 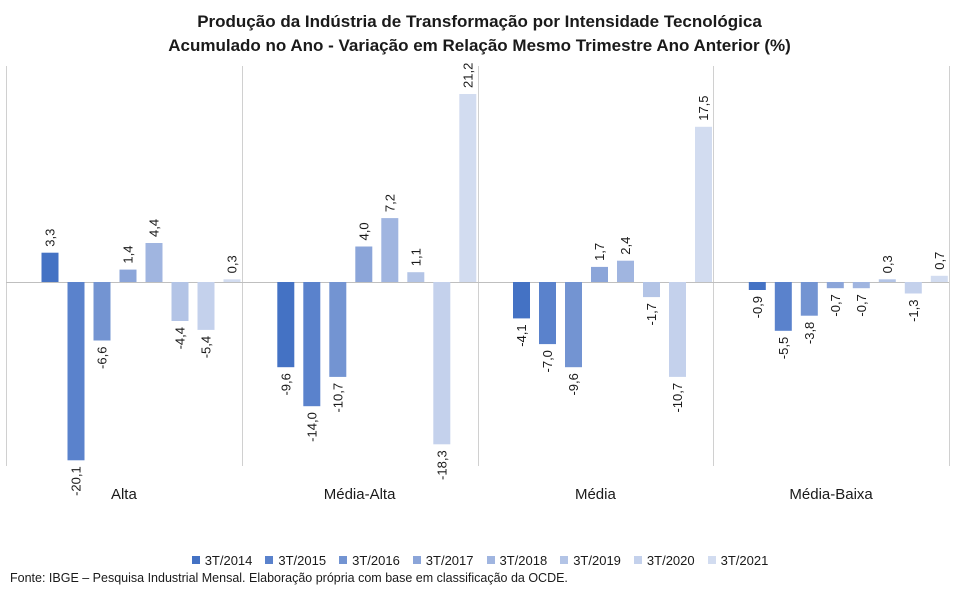 What do you see at coordinates (363, 231) in the screenshot?
I see `data-label: 4,0` at bounding box center [363, 231].